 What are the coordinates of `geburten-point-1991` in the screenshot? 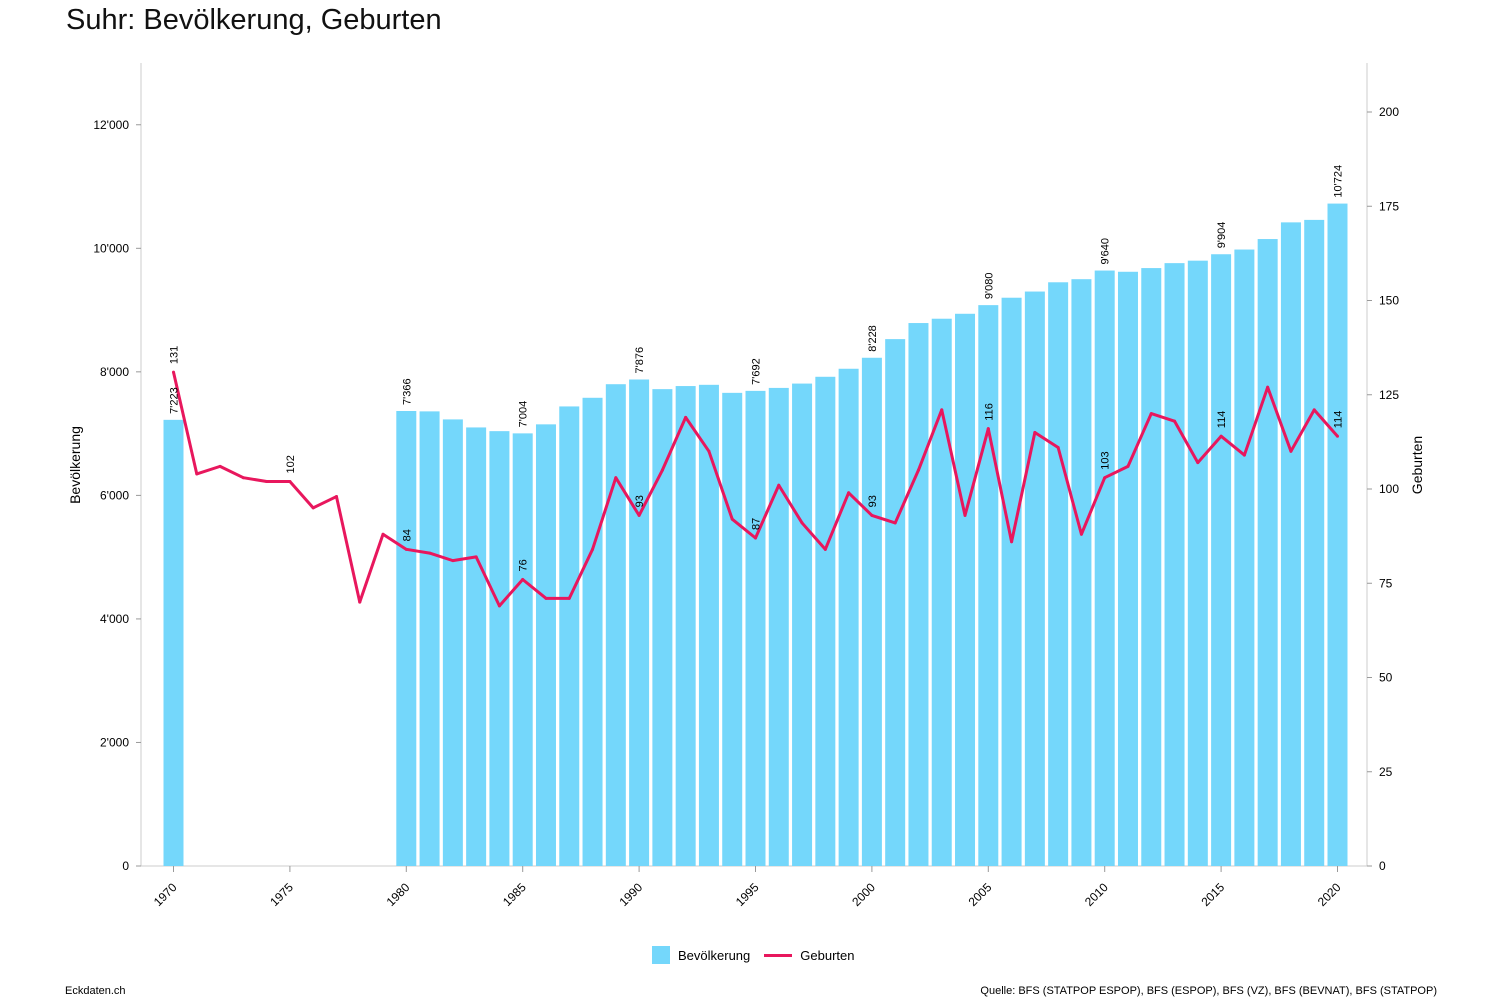 It's located at (662, 470).